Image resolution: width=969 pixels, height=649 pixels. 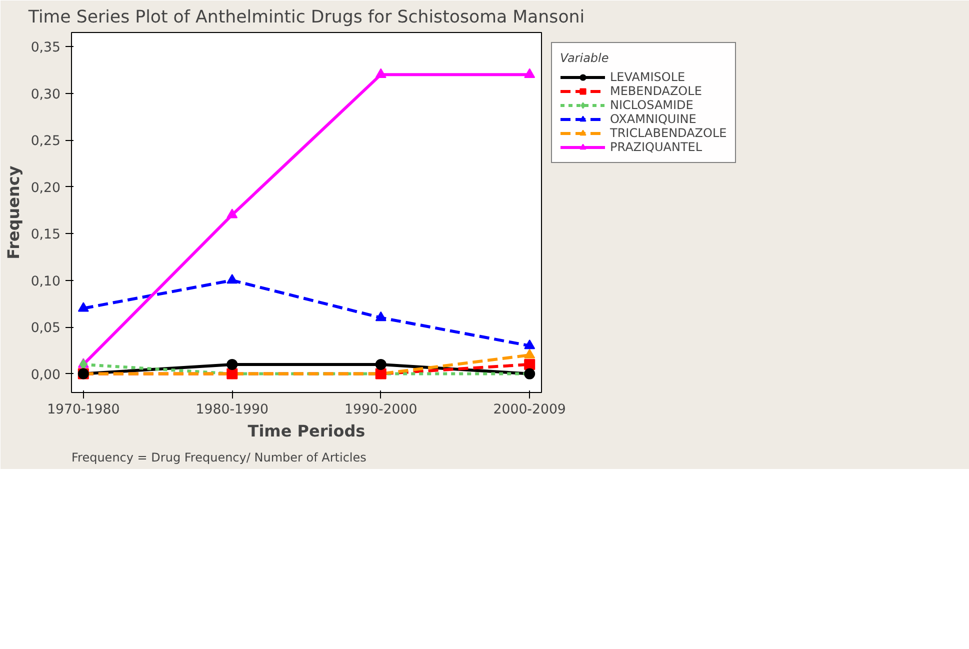 What do you see at coordinates (45, 328) in the screenshot?
I see `y-tick-label: 0,05` at bounding box center [45, 328].